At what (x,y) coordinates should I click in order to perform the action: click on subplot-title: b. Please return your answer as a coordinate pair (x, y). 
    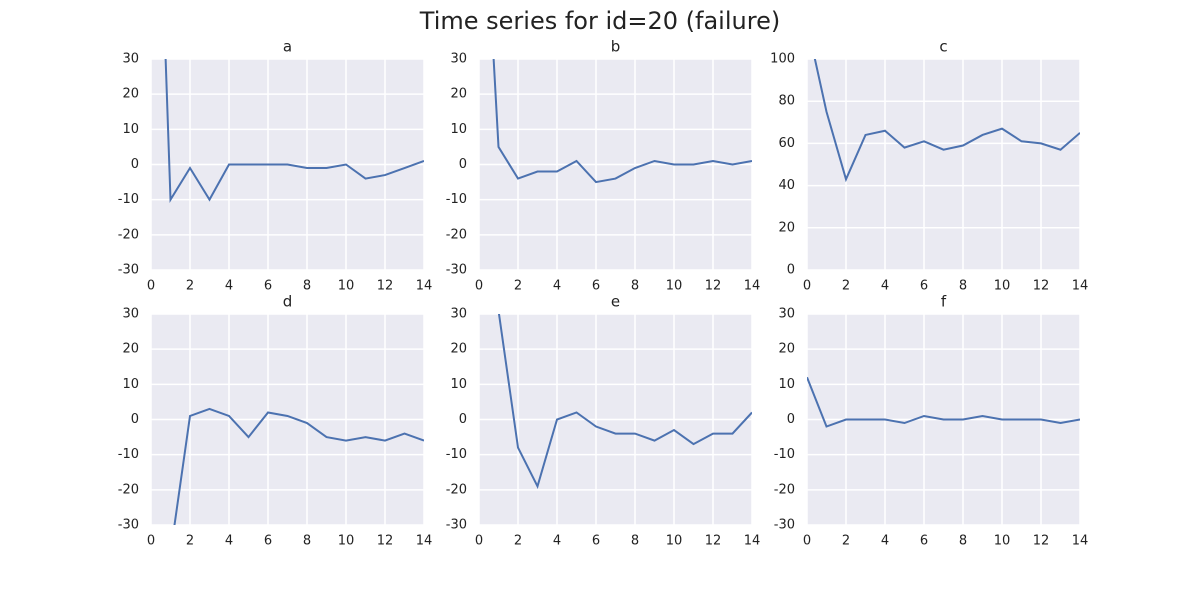
    Looking at the image, I should click on (616, 47).